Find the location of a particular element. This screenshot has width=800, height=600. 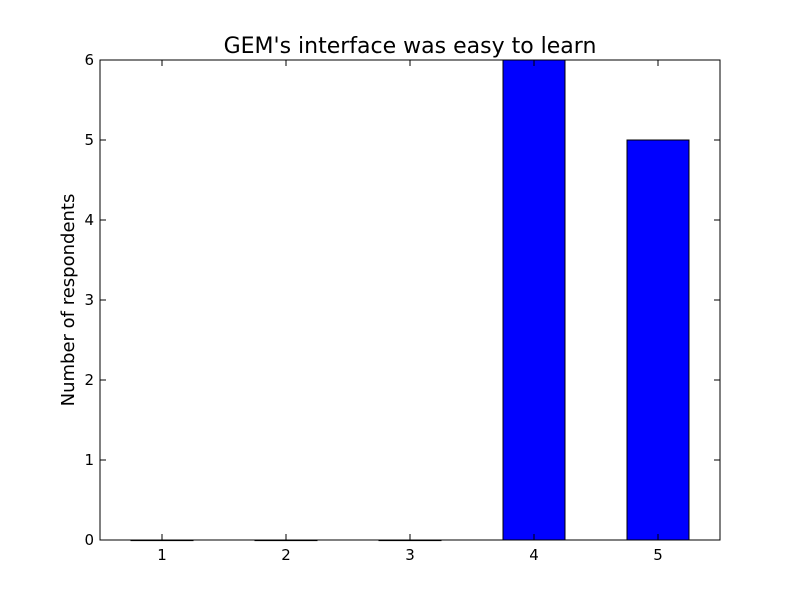

y-tick-label-2: 2 is located at coordinates (89, 380).